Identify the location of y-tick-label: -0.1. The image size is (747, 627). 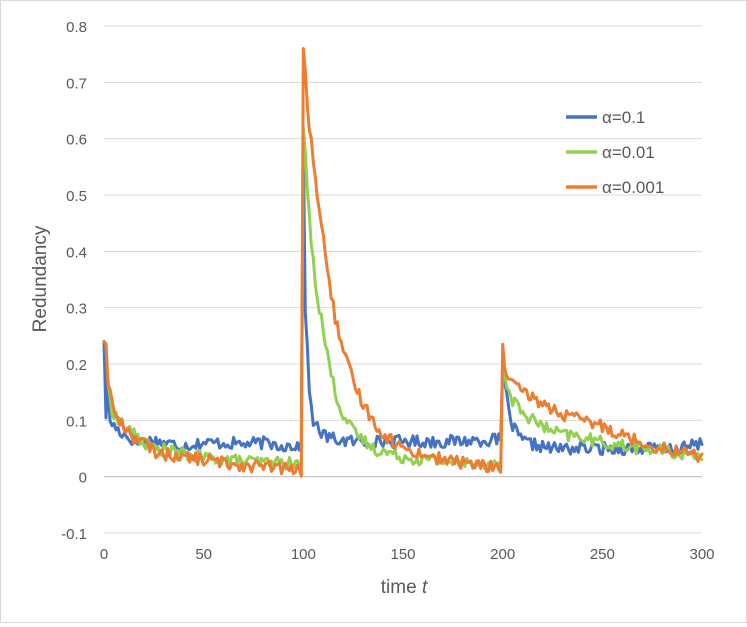
(74, 534).